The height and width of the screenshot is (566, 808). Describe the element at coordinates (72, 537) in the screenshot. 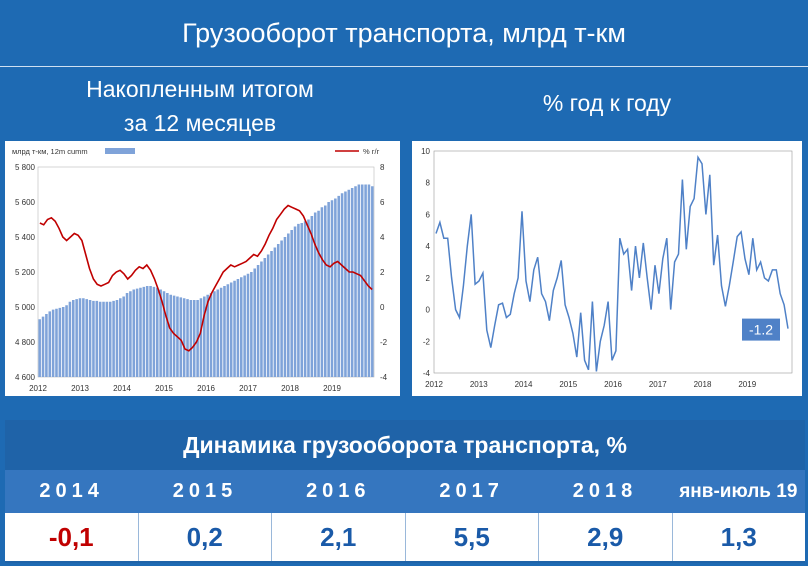

I see `value-cell: -0,1` at that location.